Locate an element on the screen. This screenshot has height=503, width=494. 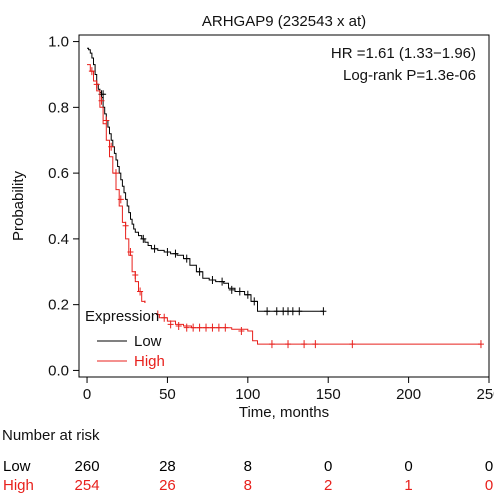
x-tick-label: 100 is located at coordinates (247, 394).